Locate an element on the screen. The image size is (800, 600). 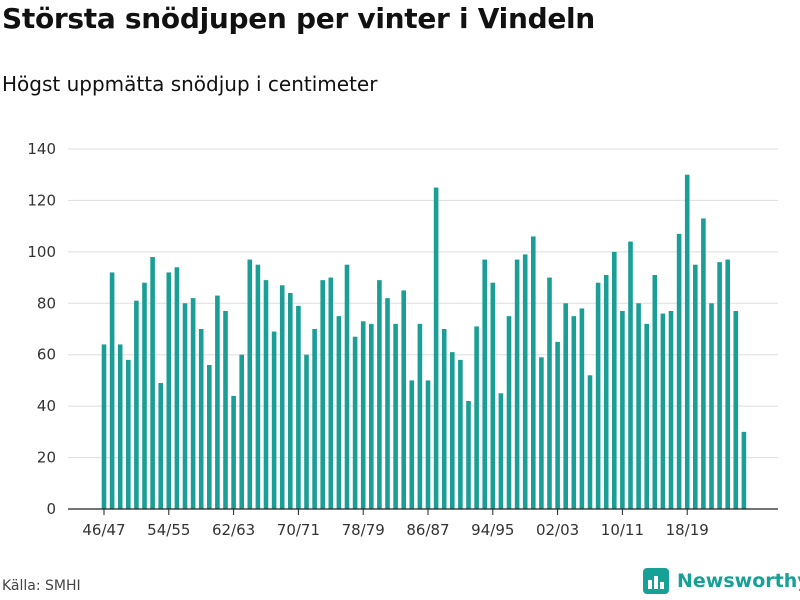
bar-13/14 is located at coordinates (646, 416).